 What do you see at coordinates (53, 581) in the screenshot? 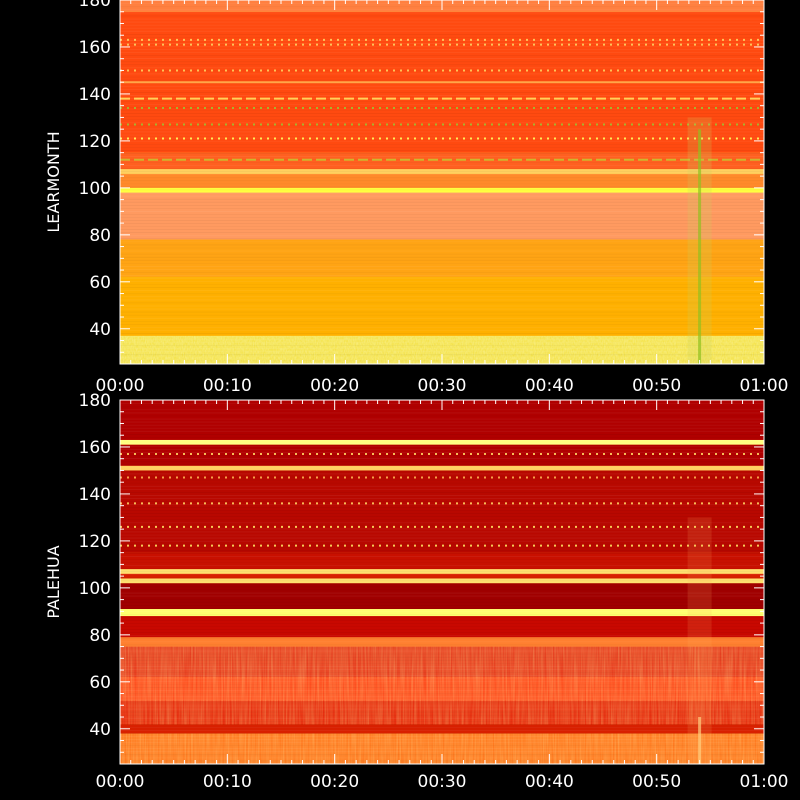
I see `y-axis-title: PALEHUA` at bounding box center [53, 581].